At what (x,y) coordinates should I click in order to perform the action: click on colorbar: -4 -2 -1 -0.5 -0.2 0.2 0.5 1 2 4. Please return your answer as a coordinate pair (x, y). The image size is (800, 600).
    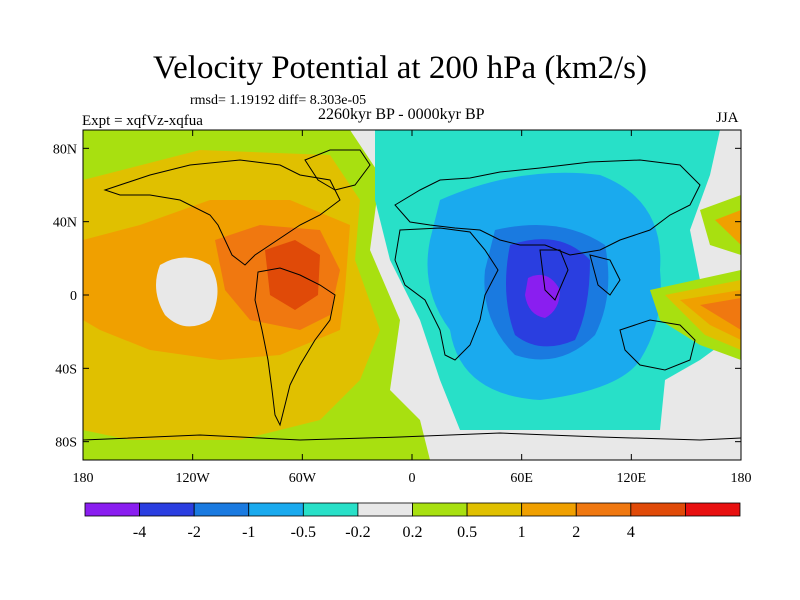
    Looking at the image, I should click on (412, 521).